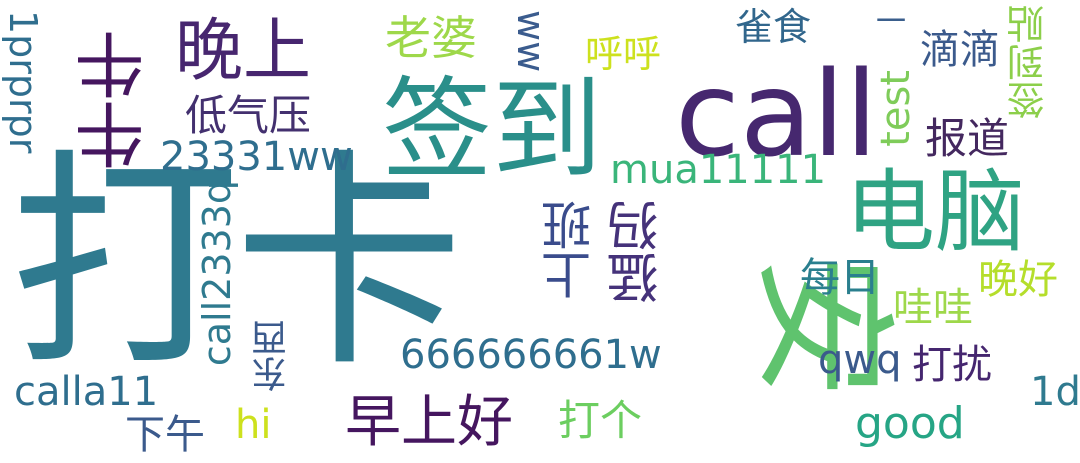  I want to click on word-niuniu: 牛牛, so click(115, 100).